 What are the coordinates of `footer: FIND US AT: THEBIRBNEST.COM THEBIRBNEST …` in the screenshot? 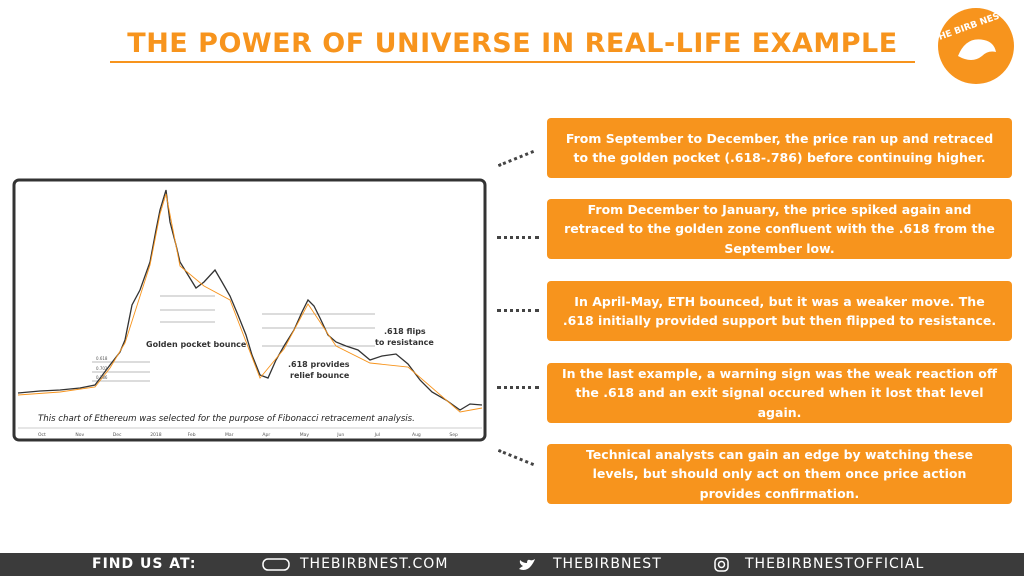 It's located at (512, 564).